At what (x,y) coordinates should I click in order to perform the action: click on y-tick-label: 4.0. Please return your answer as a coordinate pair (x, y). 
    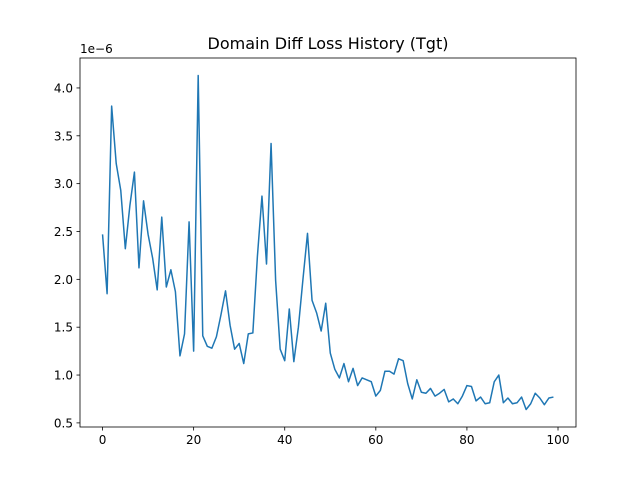
    Looking at the image, I should click on (63, 88).